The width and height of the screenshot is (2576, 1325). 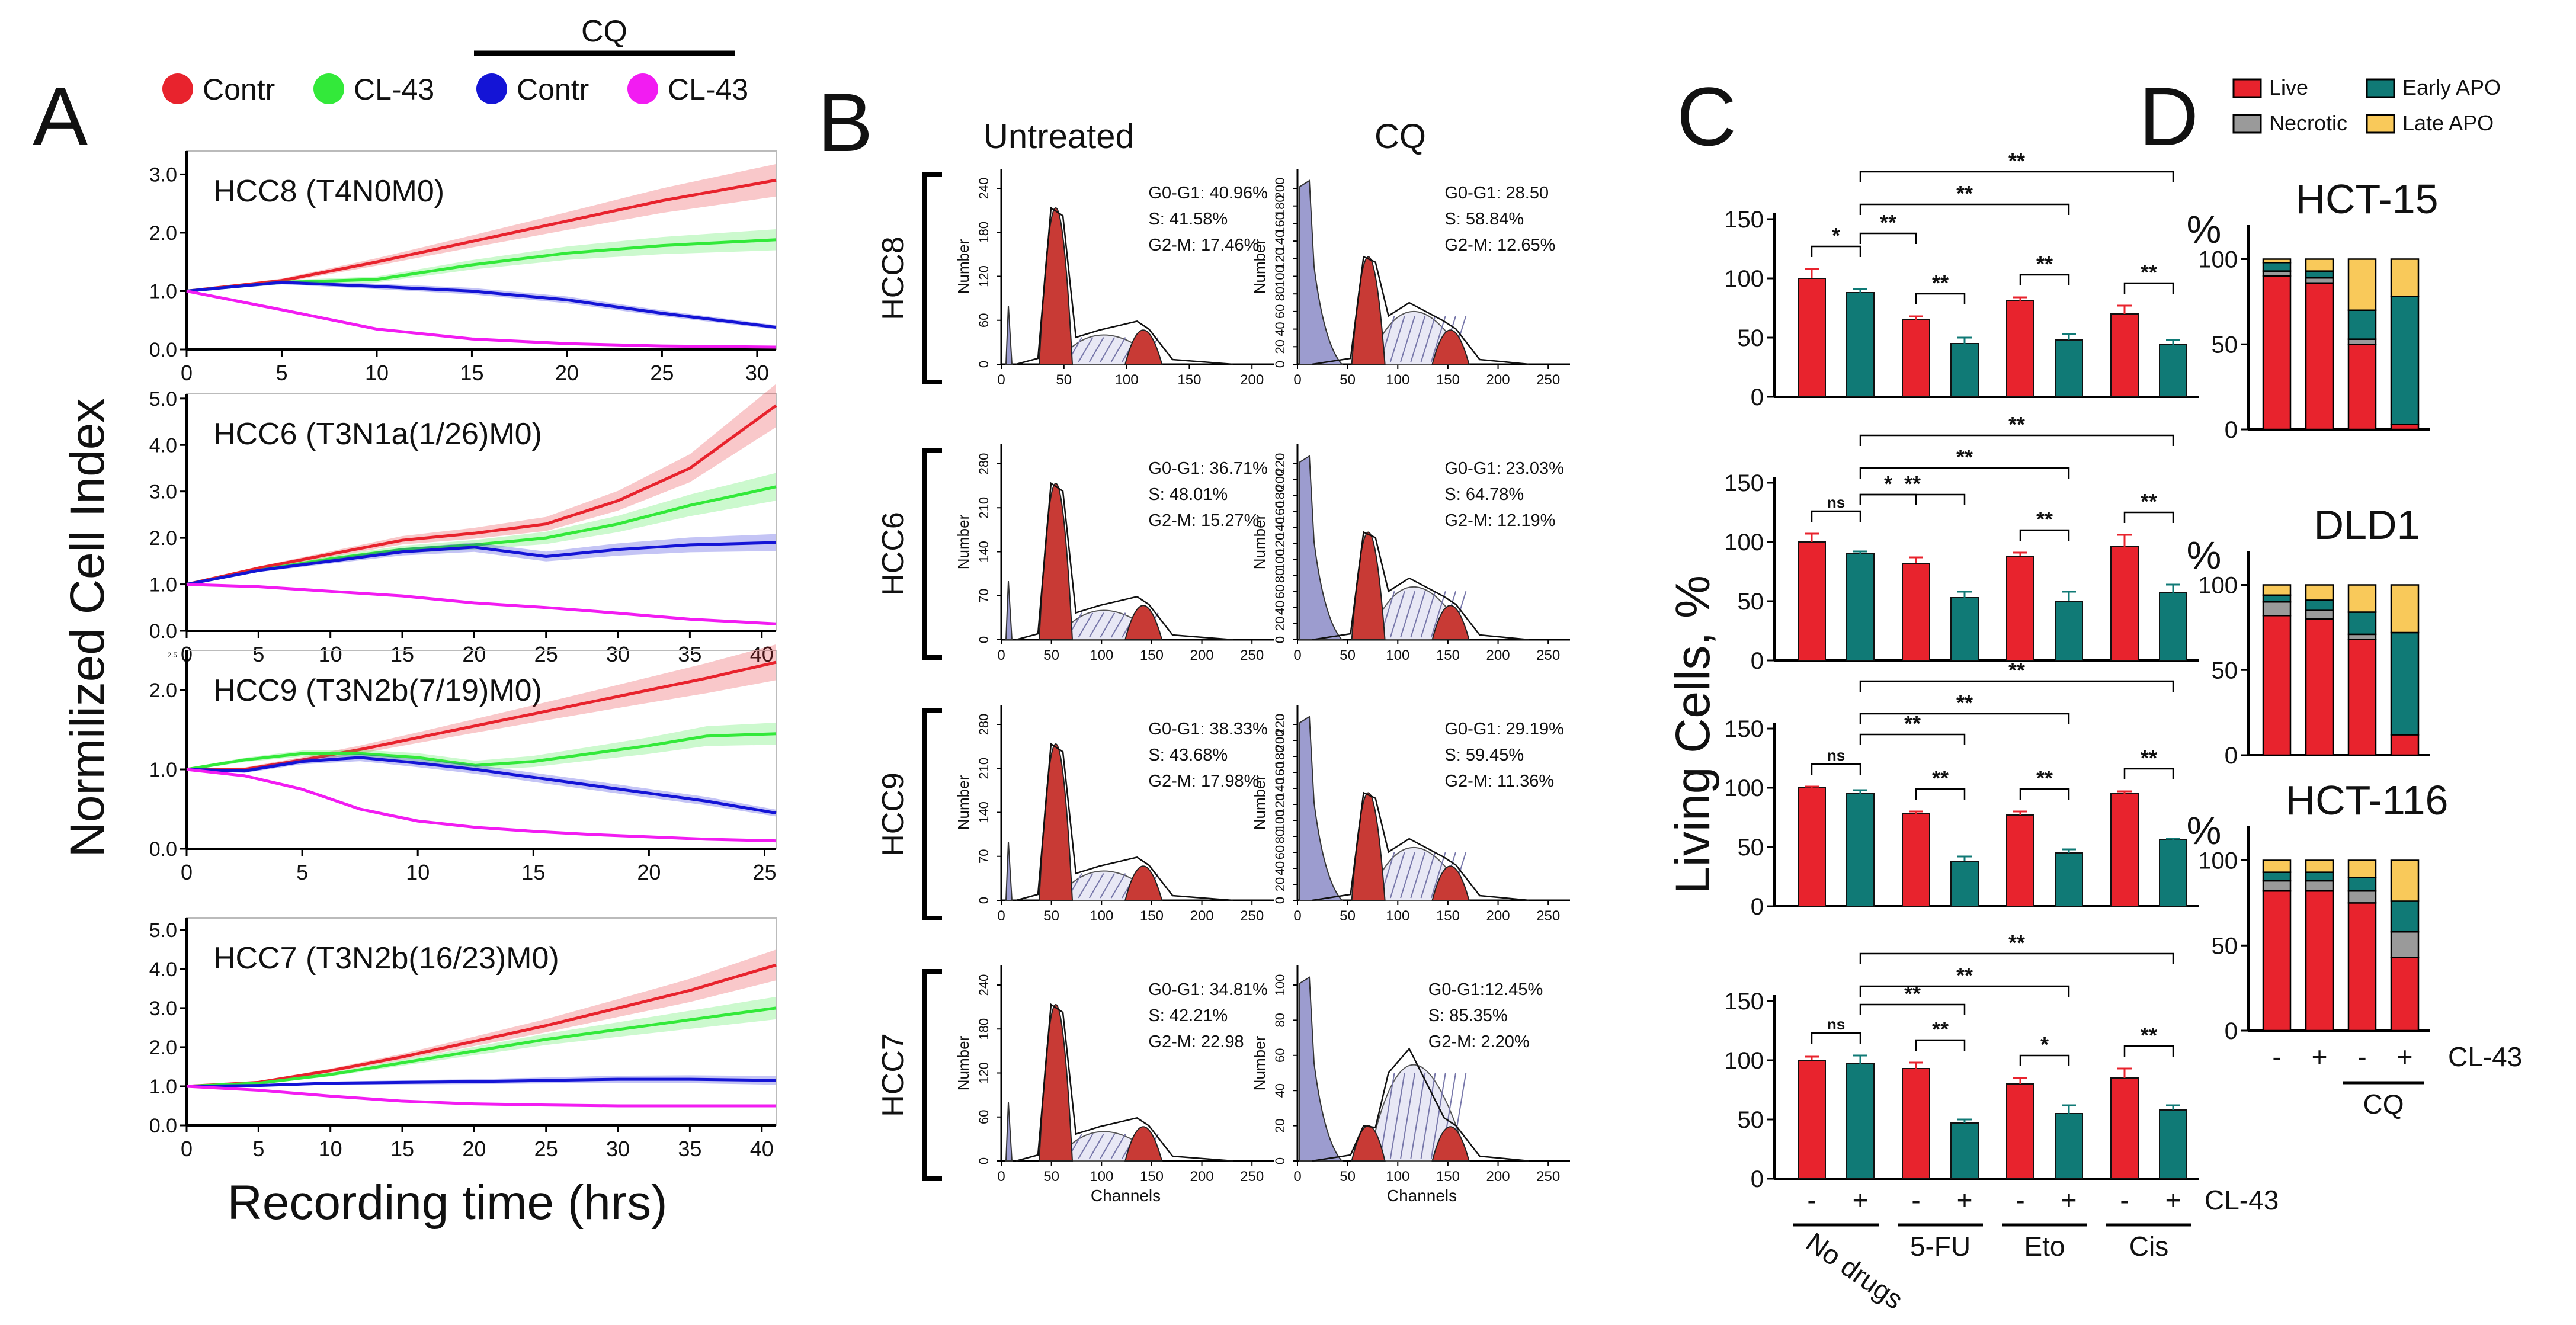 I want to click on phase-stat-6-0: G0-G1: 34.81%, so click(x=1207, y=989).